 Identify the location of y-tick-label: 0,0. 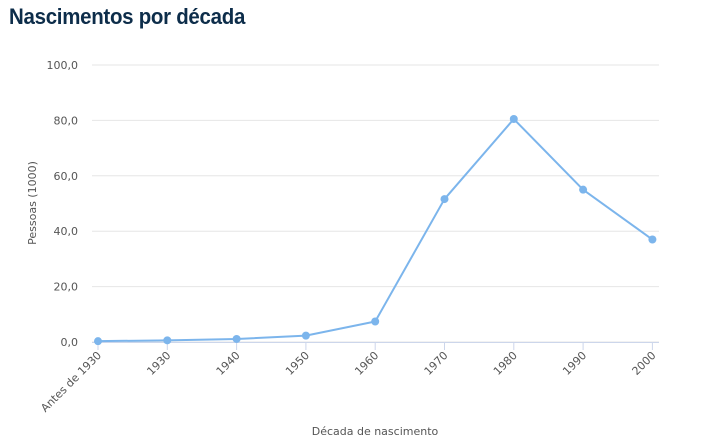
(70, 342).